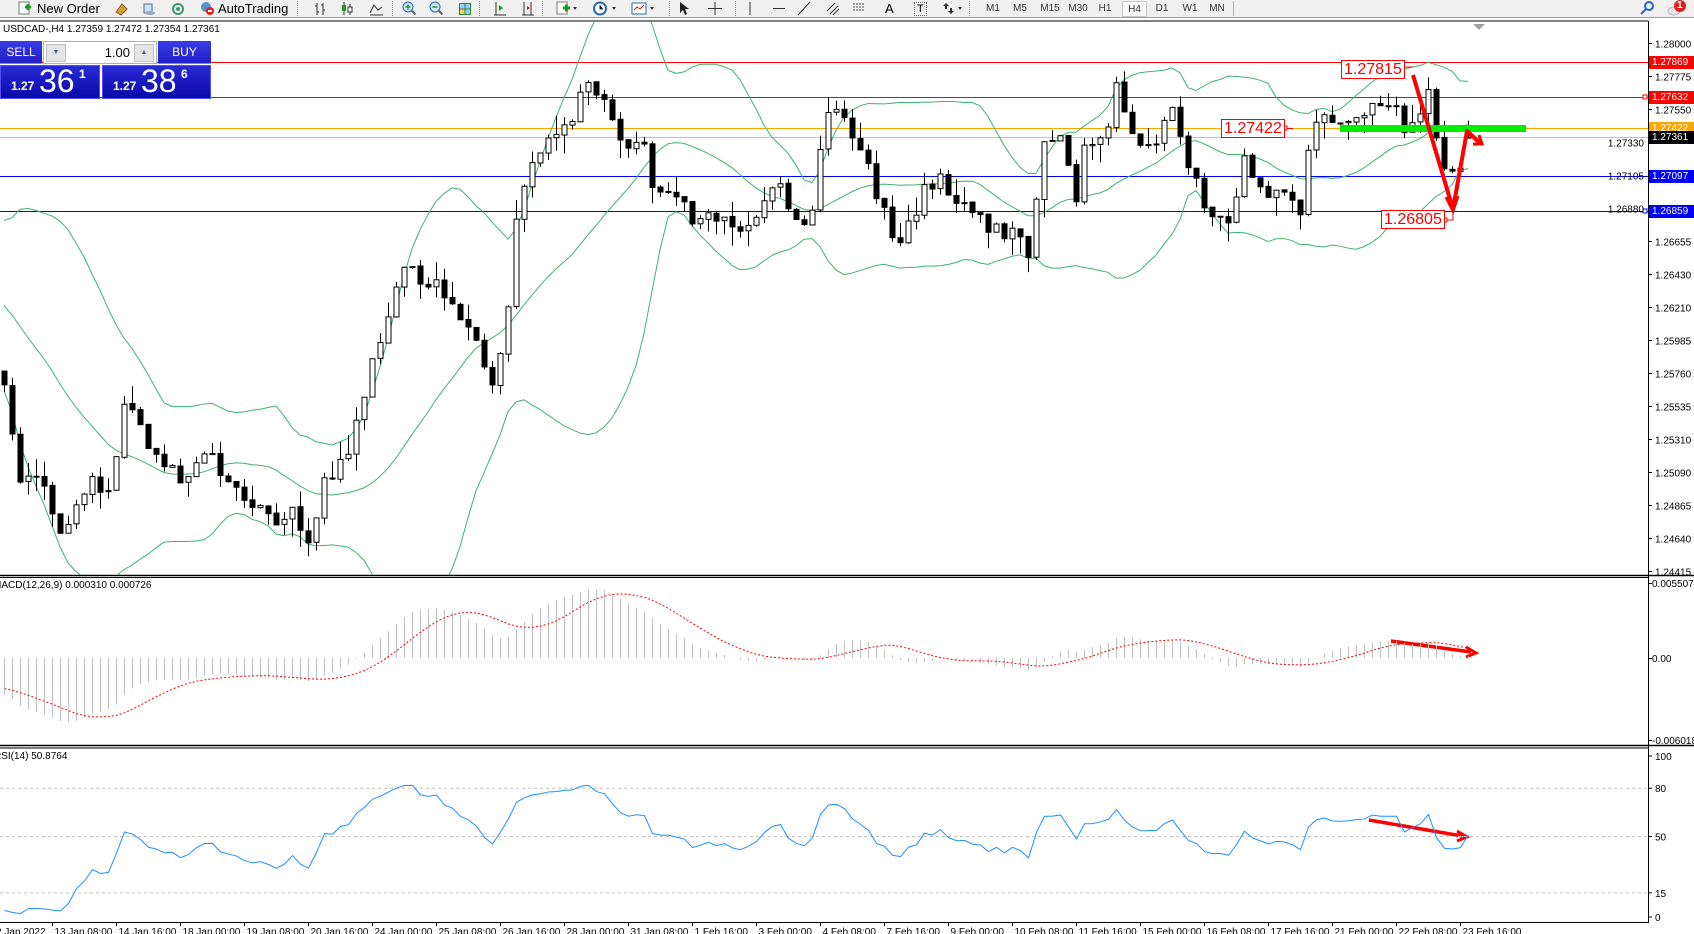 Image resolution: width=1694 pixels, height=934 pixels. I want to click on tile-windows-icon, so click(465, 9).